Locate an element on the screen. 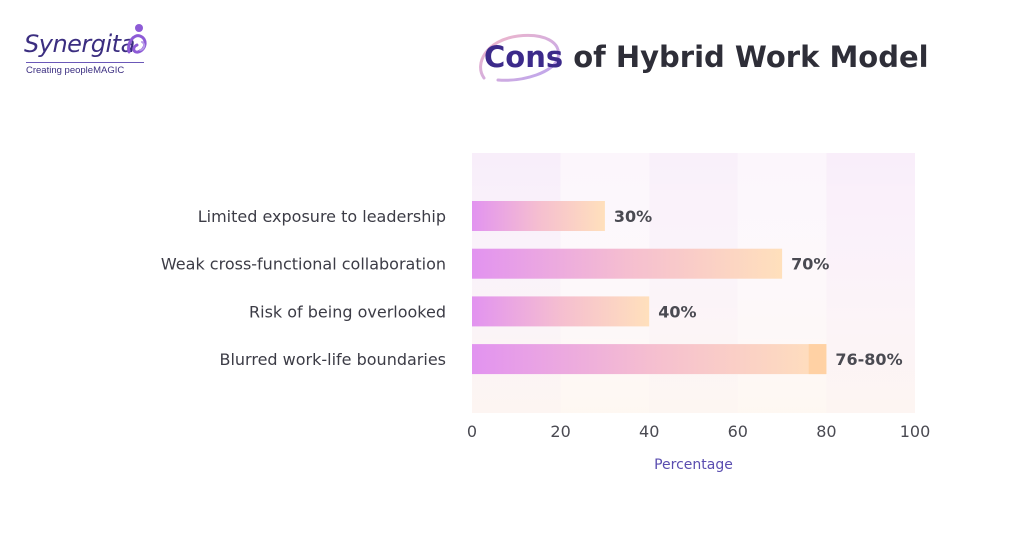 The image size is (1024, 536). synergita-logo: Synergita Creating peopleMAGIC is located at coordinates (99, 48).